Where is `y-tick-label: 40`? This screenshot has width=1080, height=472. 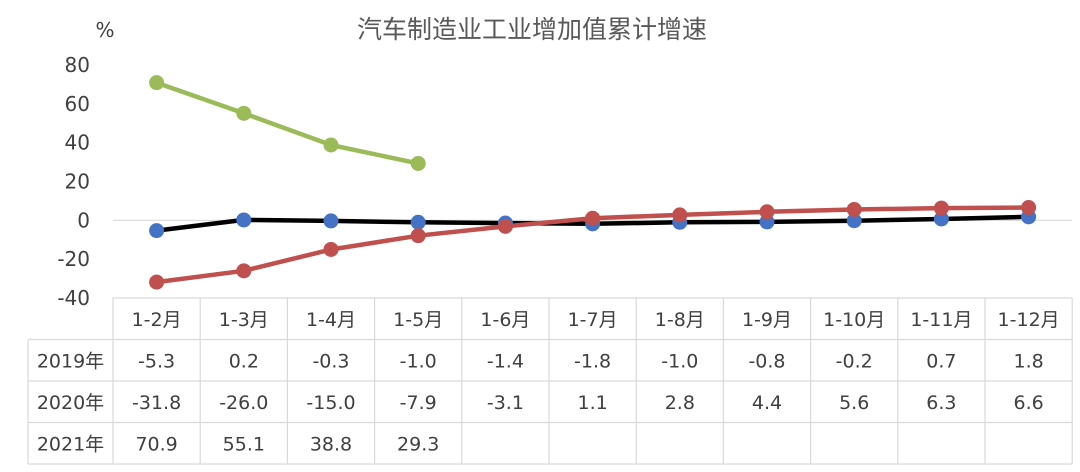
y-tick-label: 40 is located at coordinates (77, 143).